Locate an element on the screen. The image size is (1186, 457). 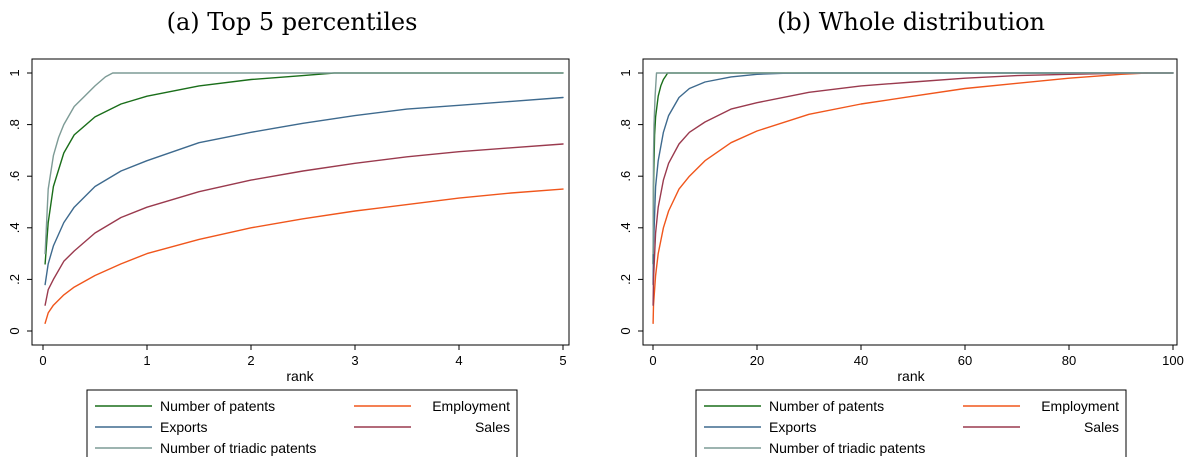
x-tick-label: 4 is located at coordinates (458, 360).